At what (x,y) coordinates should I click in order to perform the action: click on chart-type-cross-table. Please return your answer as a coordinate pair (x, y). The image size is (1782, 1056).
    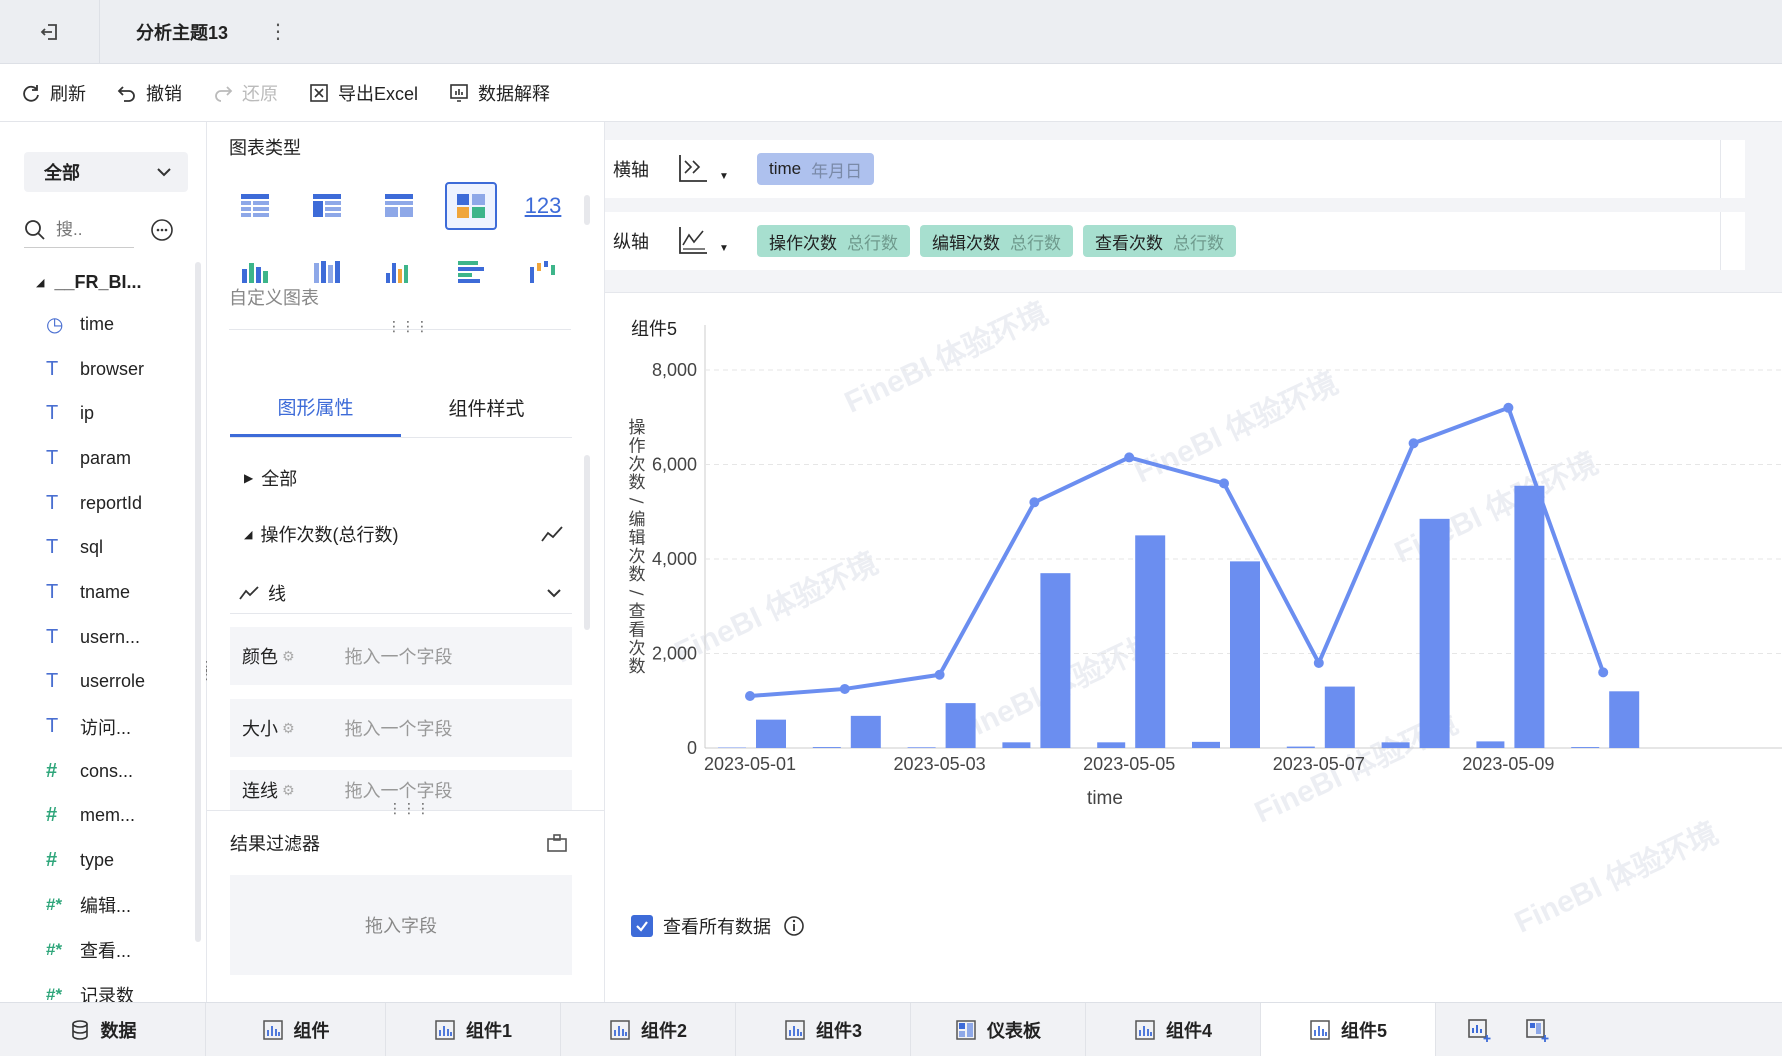
    Looking at the image, I should click on (399, 206).